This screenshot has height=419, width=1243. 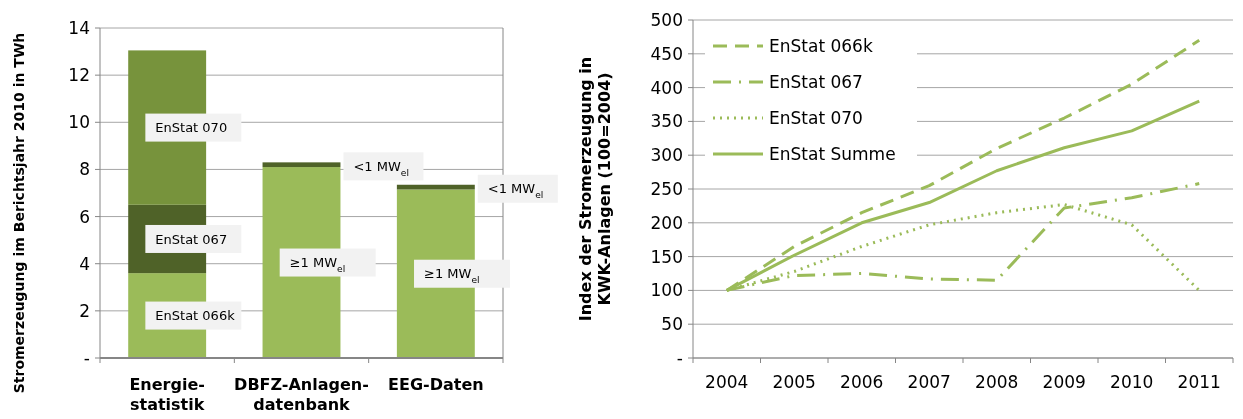 I want to click on legend-label: EnStat Summe, so click(x=832, y=153).